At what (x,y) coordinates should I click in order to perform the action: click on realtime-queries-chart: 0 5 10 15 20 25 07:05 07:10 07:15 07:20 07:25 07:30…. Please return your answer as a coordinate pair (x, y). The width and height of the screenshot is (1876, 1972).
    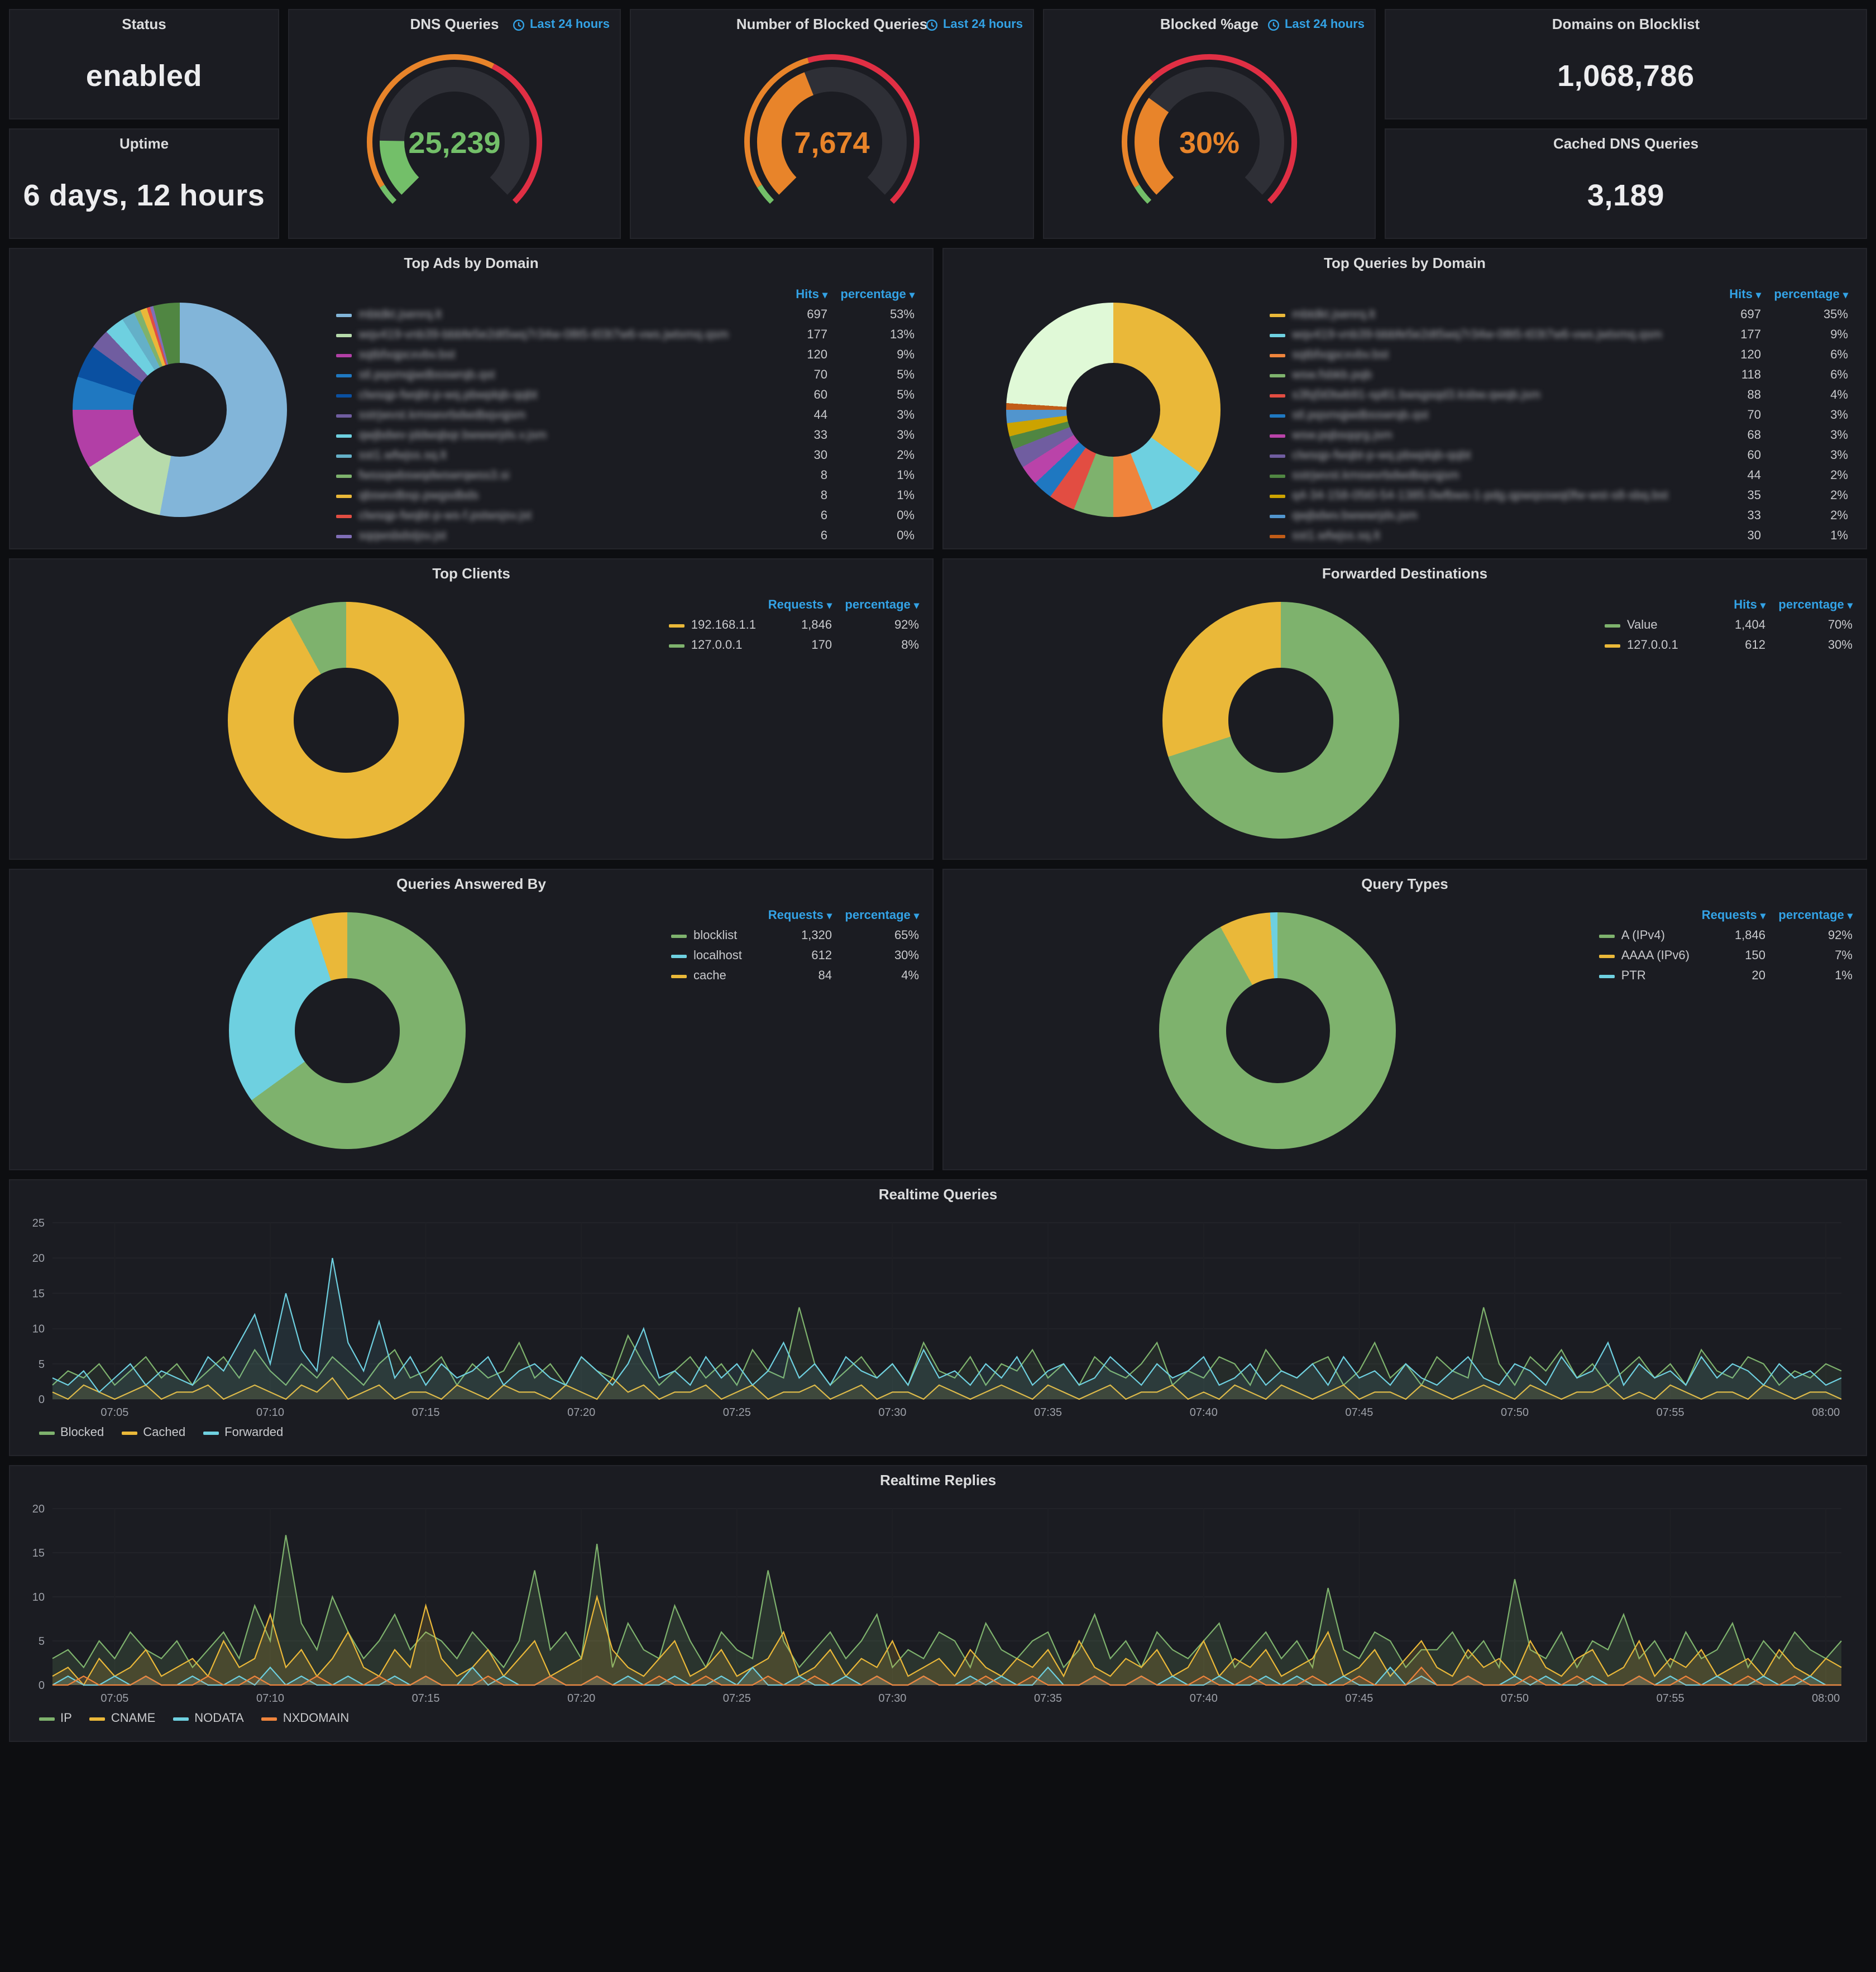
    Looking at the image, I should click on (937, 1318).